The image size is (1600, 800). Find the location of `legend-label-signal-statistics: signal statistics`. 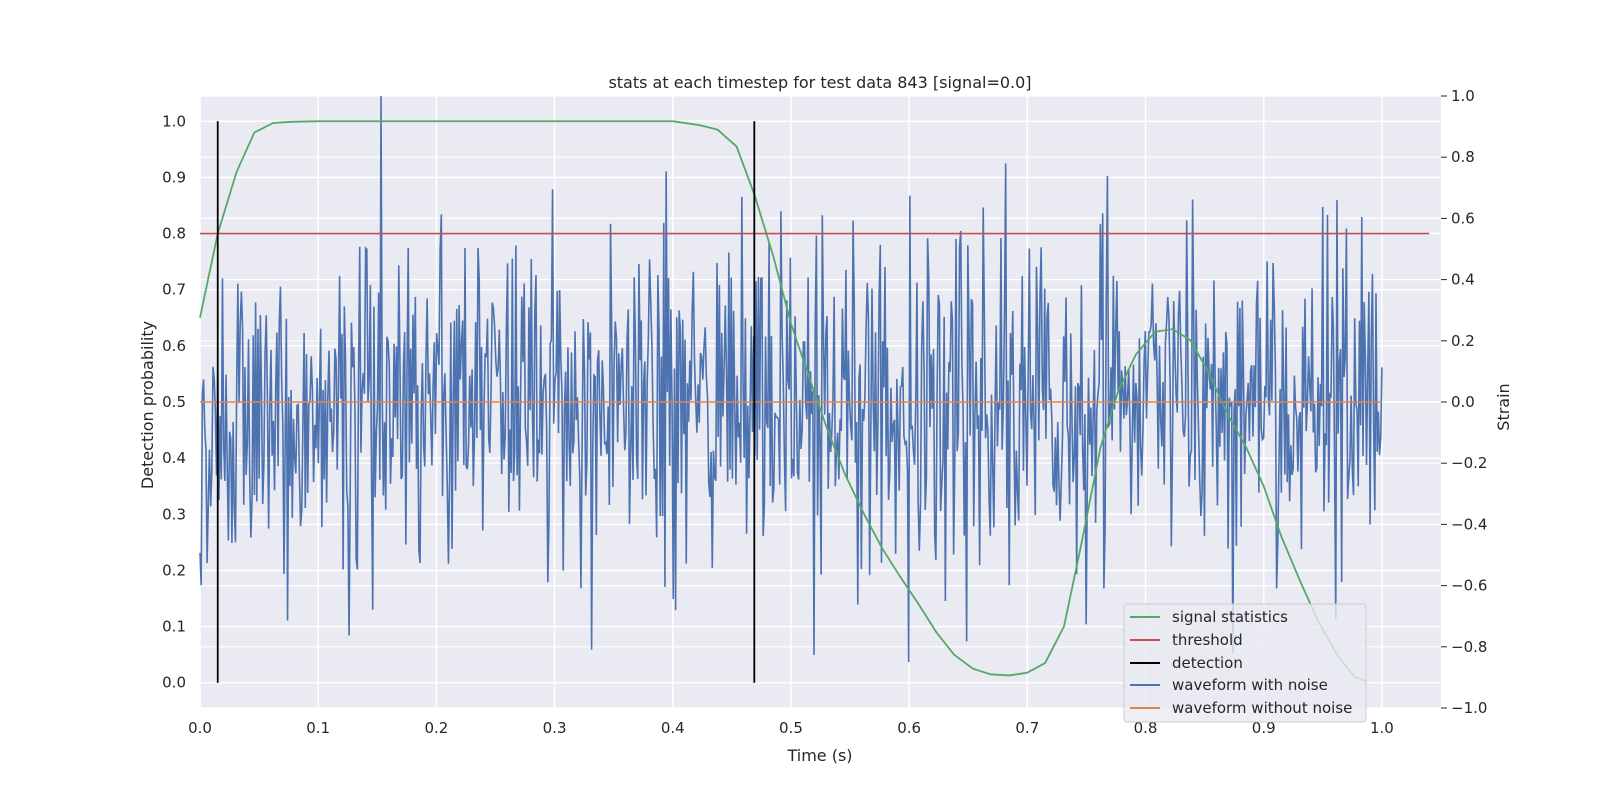

legend-label-signal-statistics: signal statistics is located at coordinates (1230, 617).